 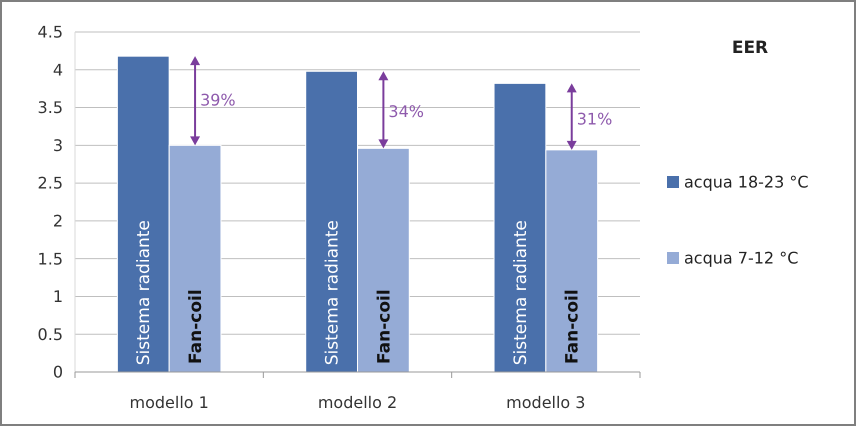 I want to click on y-tick-label: 1, so click(x=57, y=296).